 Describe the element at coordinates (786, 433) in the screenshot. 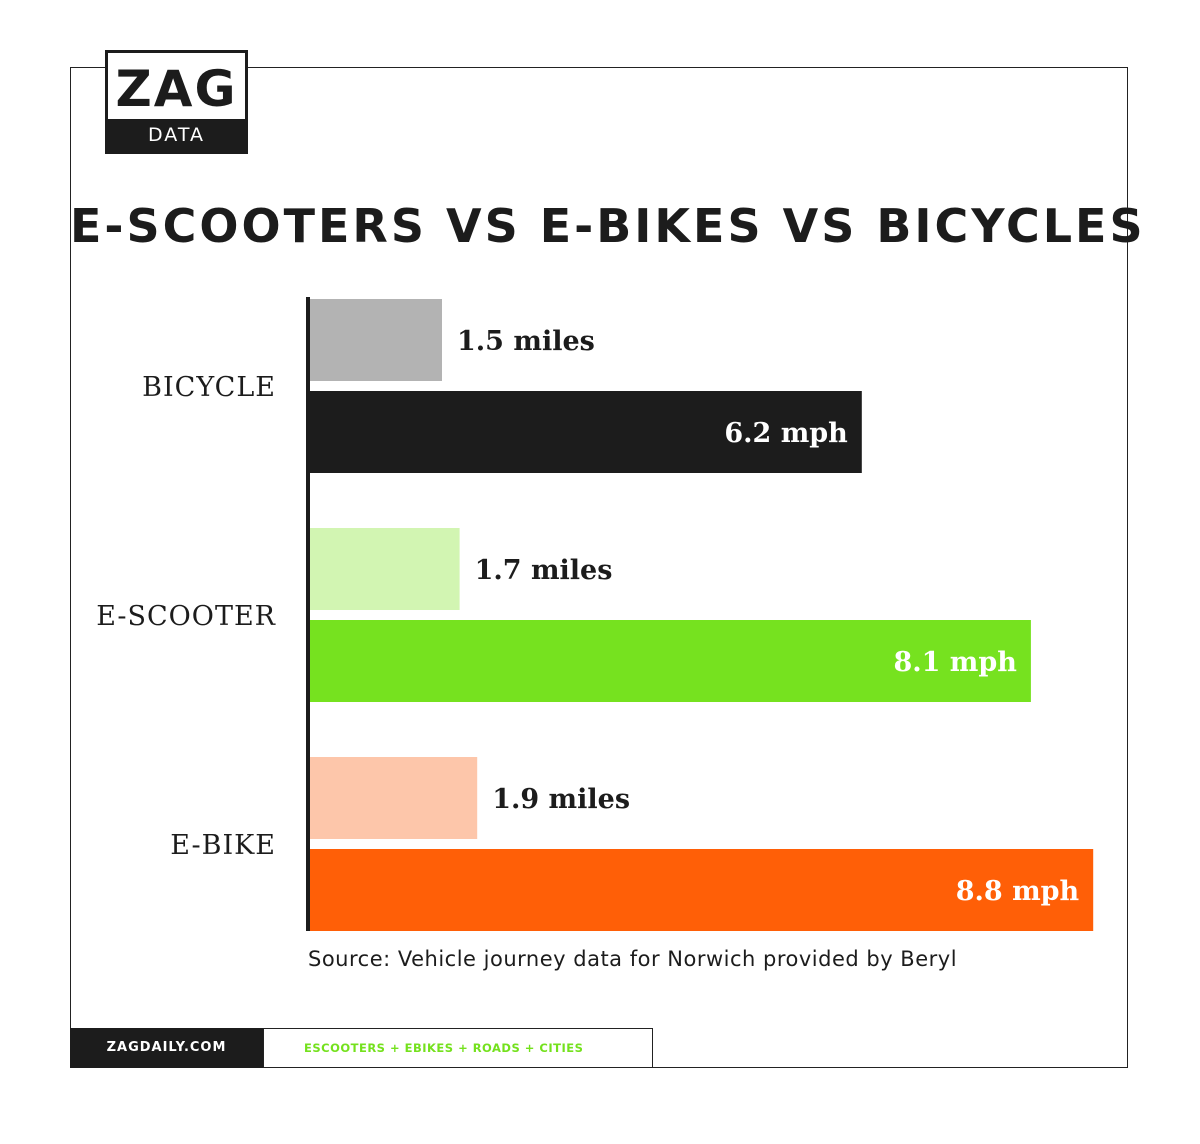

I see `label-speed-bicycle: 6.2 mph` at that location.